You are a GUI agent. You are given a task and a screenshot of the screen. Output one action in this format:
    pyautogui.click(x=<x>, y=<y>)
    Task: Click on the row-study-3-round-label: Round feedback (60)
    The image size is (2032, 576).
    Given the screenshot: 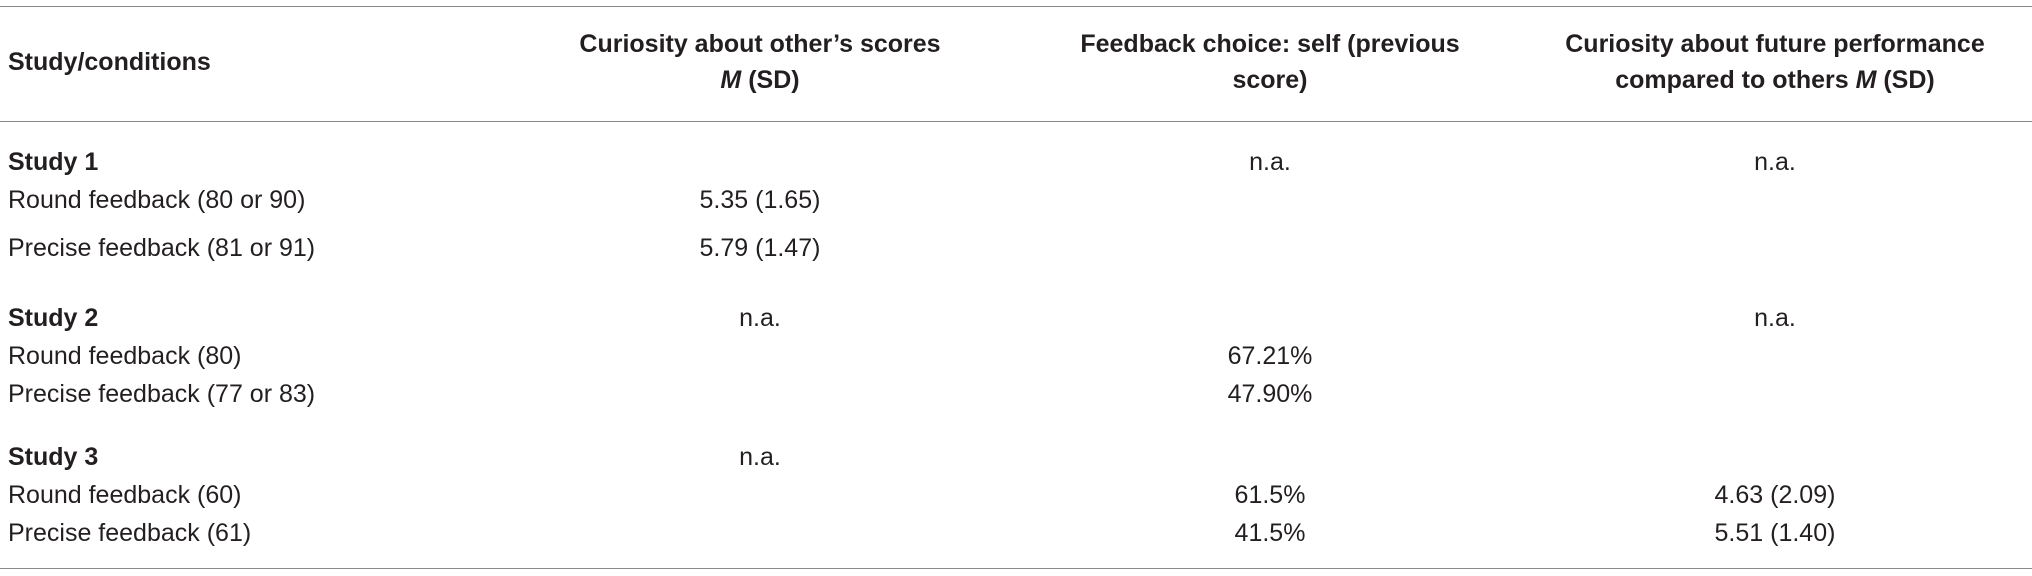 What is the action you would take?
    pyautogui.click(x=125, y=495)
    